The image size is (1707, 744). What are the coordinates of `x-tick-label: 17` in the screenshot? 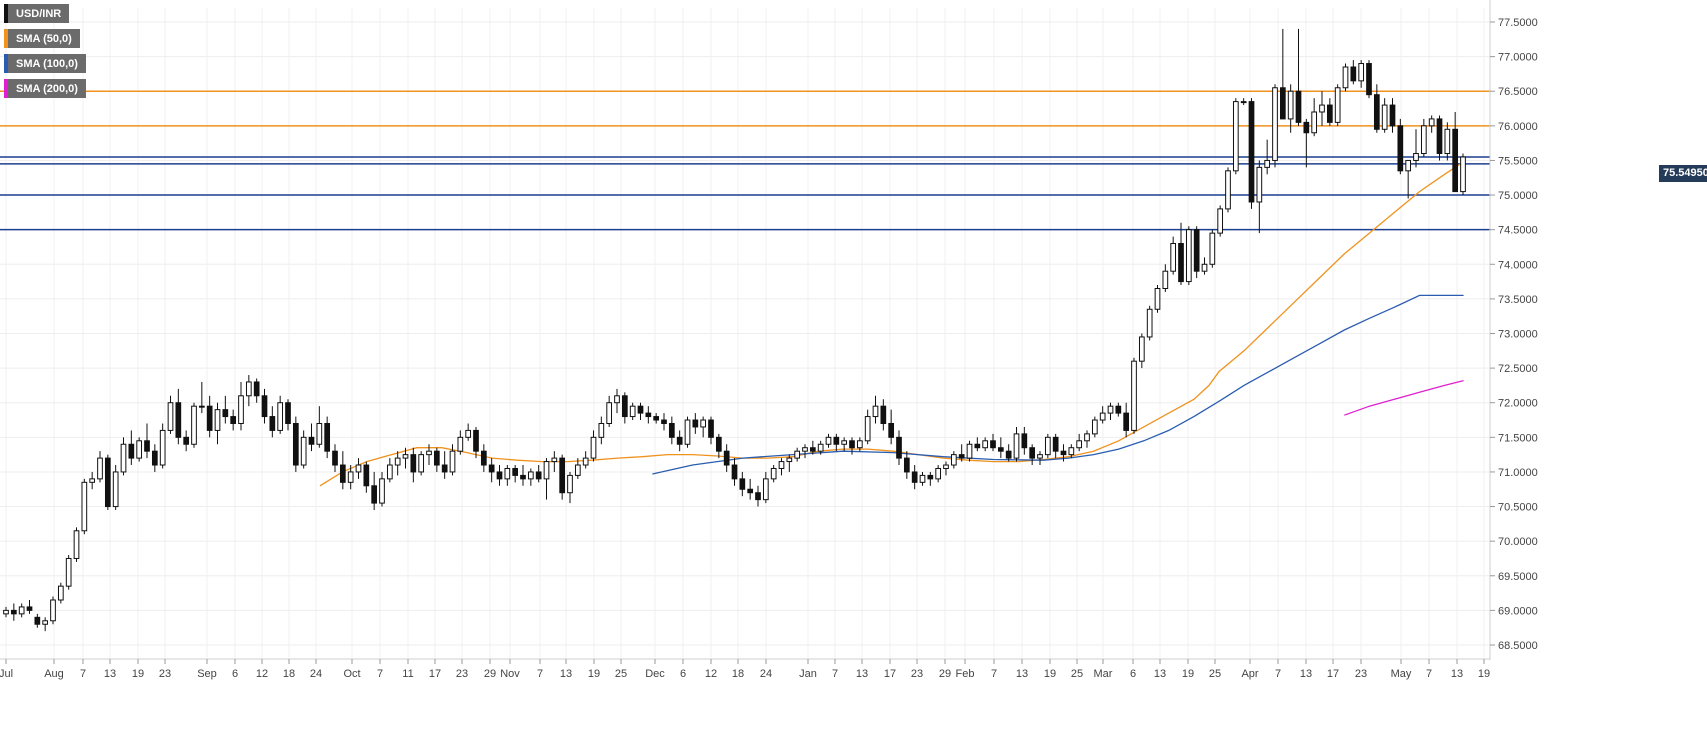 It's located at (435, 674).